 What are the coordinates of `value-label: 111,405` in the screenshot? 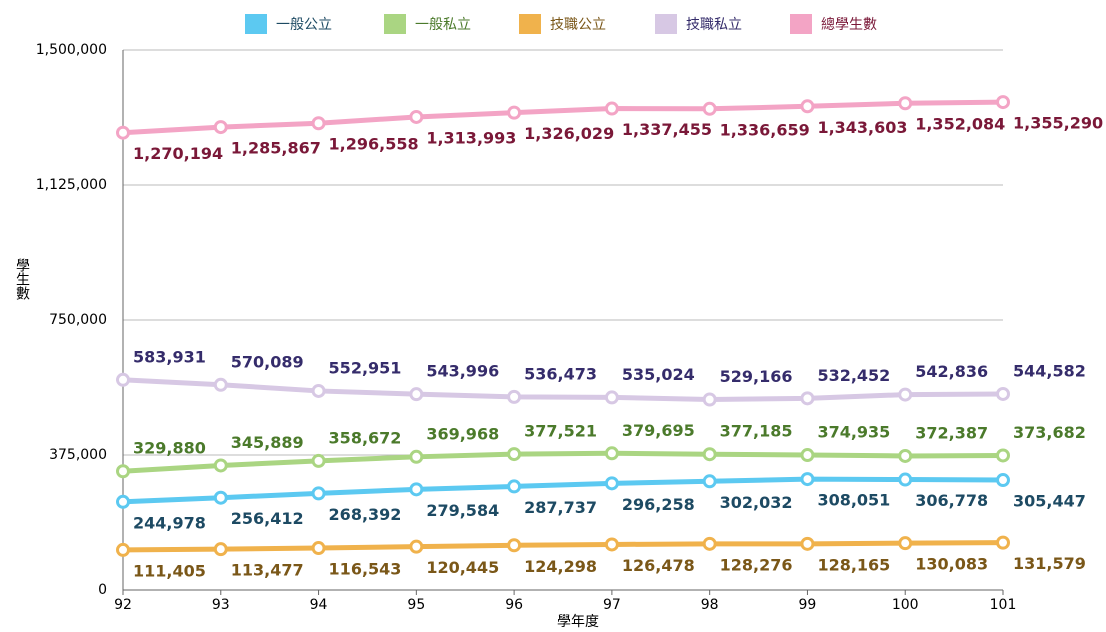 It's located at (169, 570).